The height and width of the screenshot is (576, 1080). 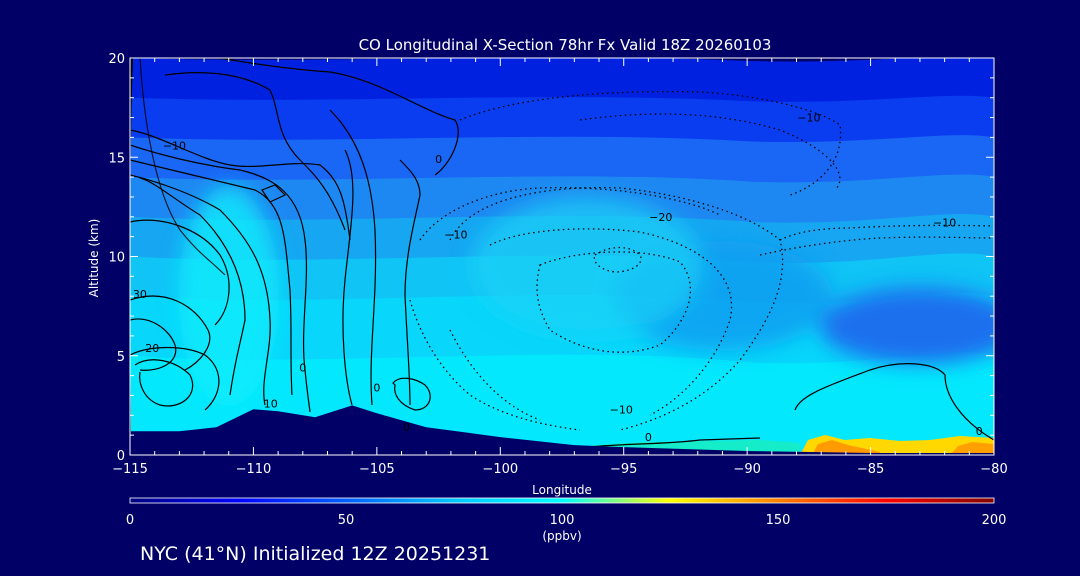 I want to click on colorbar-tick-label: 50, so click(x=346, y=520).